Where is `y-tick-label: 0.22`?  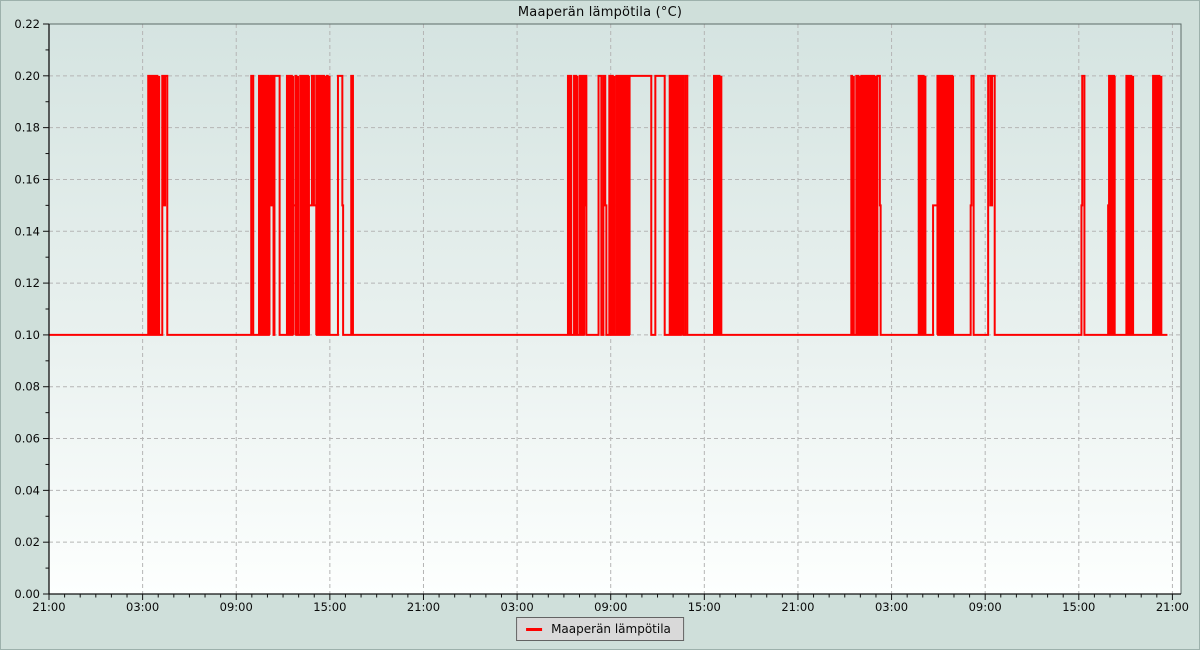
y-tick-label: 0.22 is located at coordinates (27, 24).